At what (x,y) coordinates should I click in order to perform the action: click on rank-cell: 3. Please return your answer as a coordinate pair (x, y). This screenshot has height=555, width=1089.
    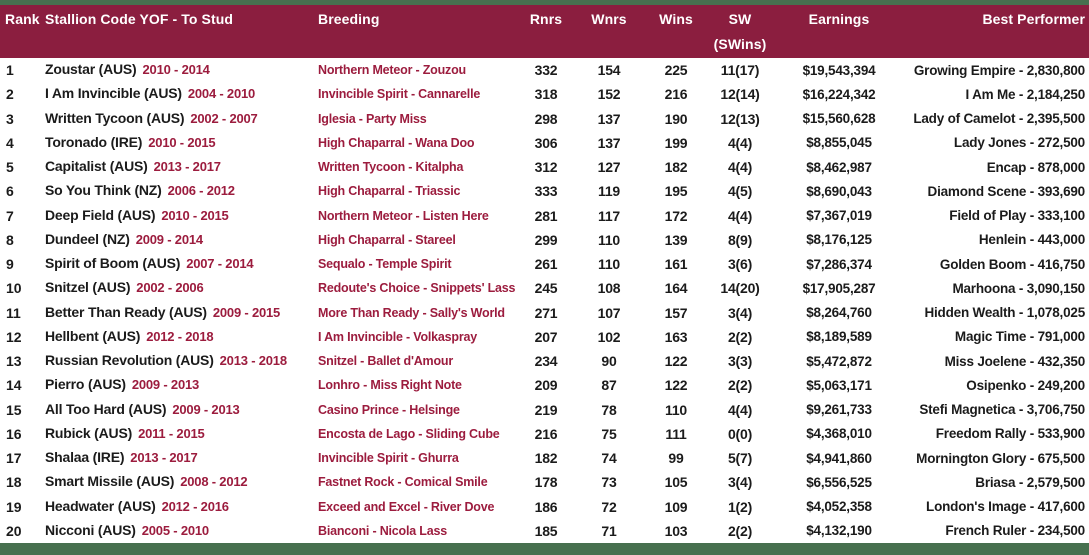
    Looking at the image, I should click on (10, 118).